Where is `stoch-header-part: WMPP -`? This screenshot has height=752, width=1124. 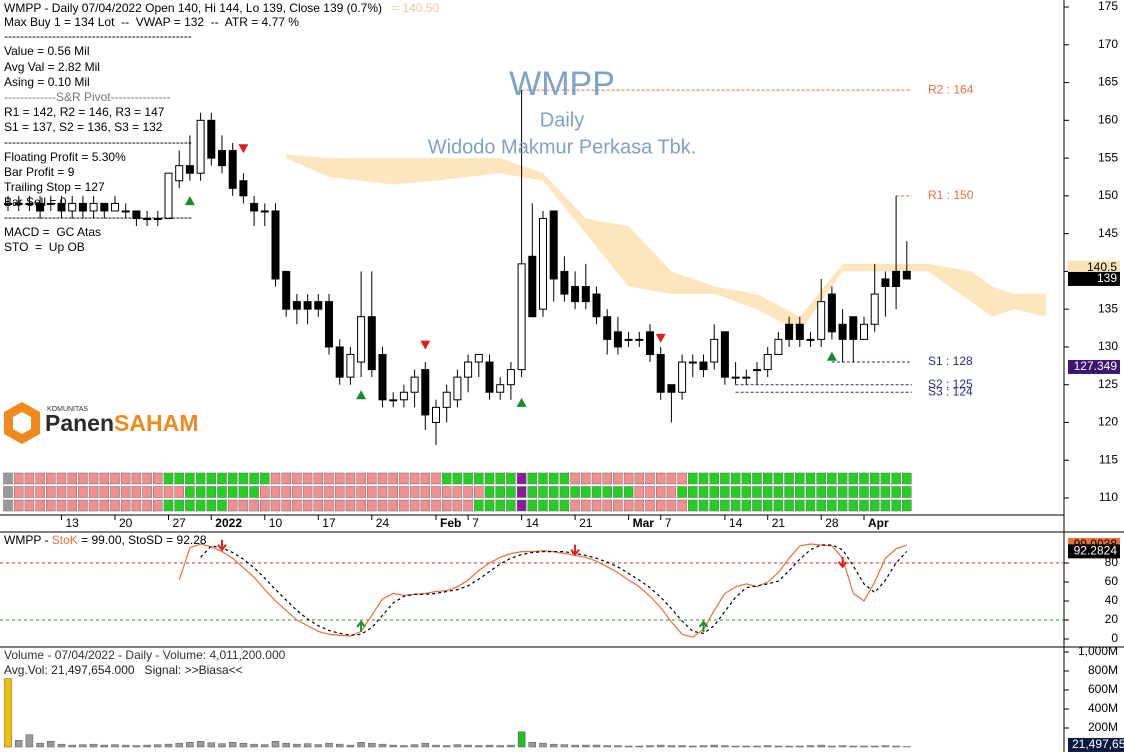
stoch-header-part: WMPP - is located at coordinates (28, 540).